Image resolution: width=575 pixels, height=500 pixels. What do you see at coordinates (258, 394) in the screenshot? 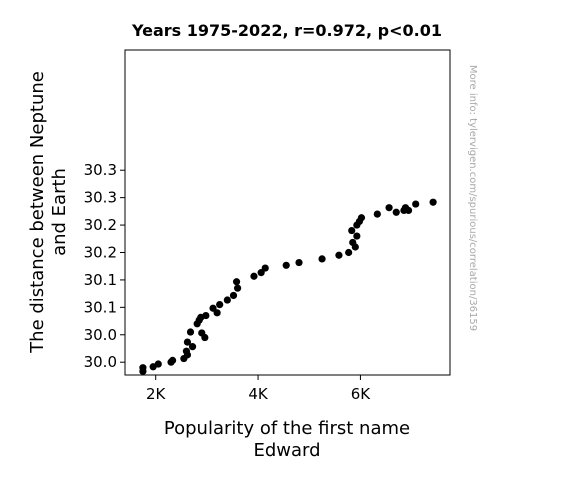
I see `x-tick-label: 4K` at bounding box center [258, 394].